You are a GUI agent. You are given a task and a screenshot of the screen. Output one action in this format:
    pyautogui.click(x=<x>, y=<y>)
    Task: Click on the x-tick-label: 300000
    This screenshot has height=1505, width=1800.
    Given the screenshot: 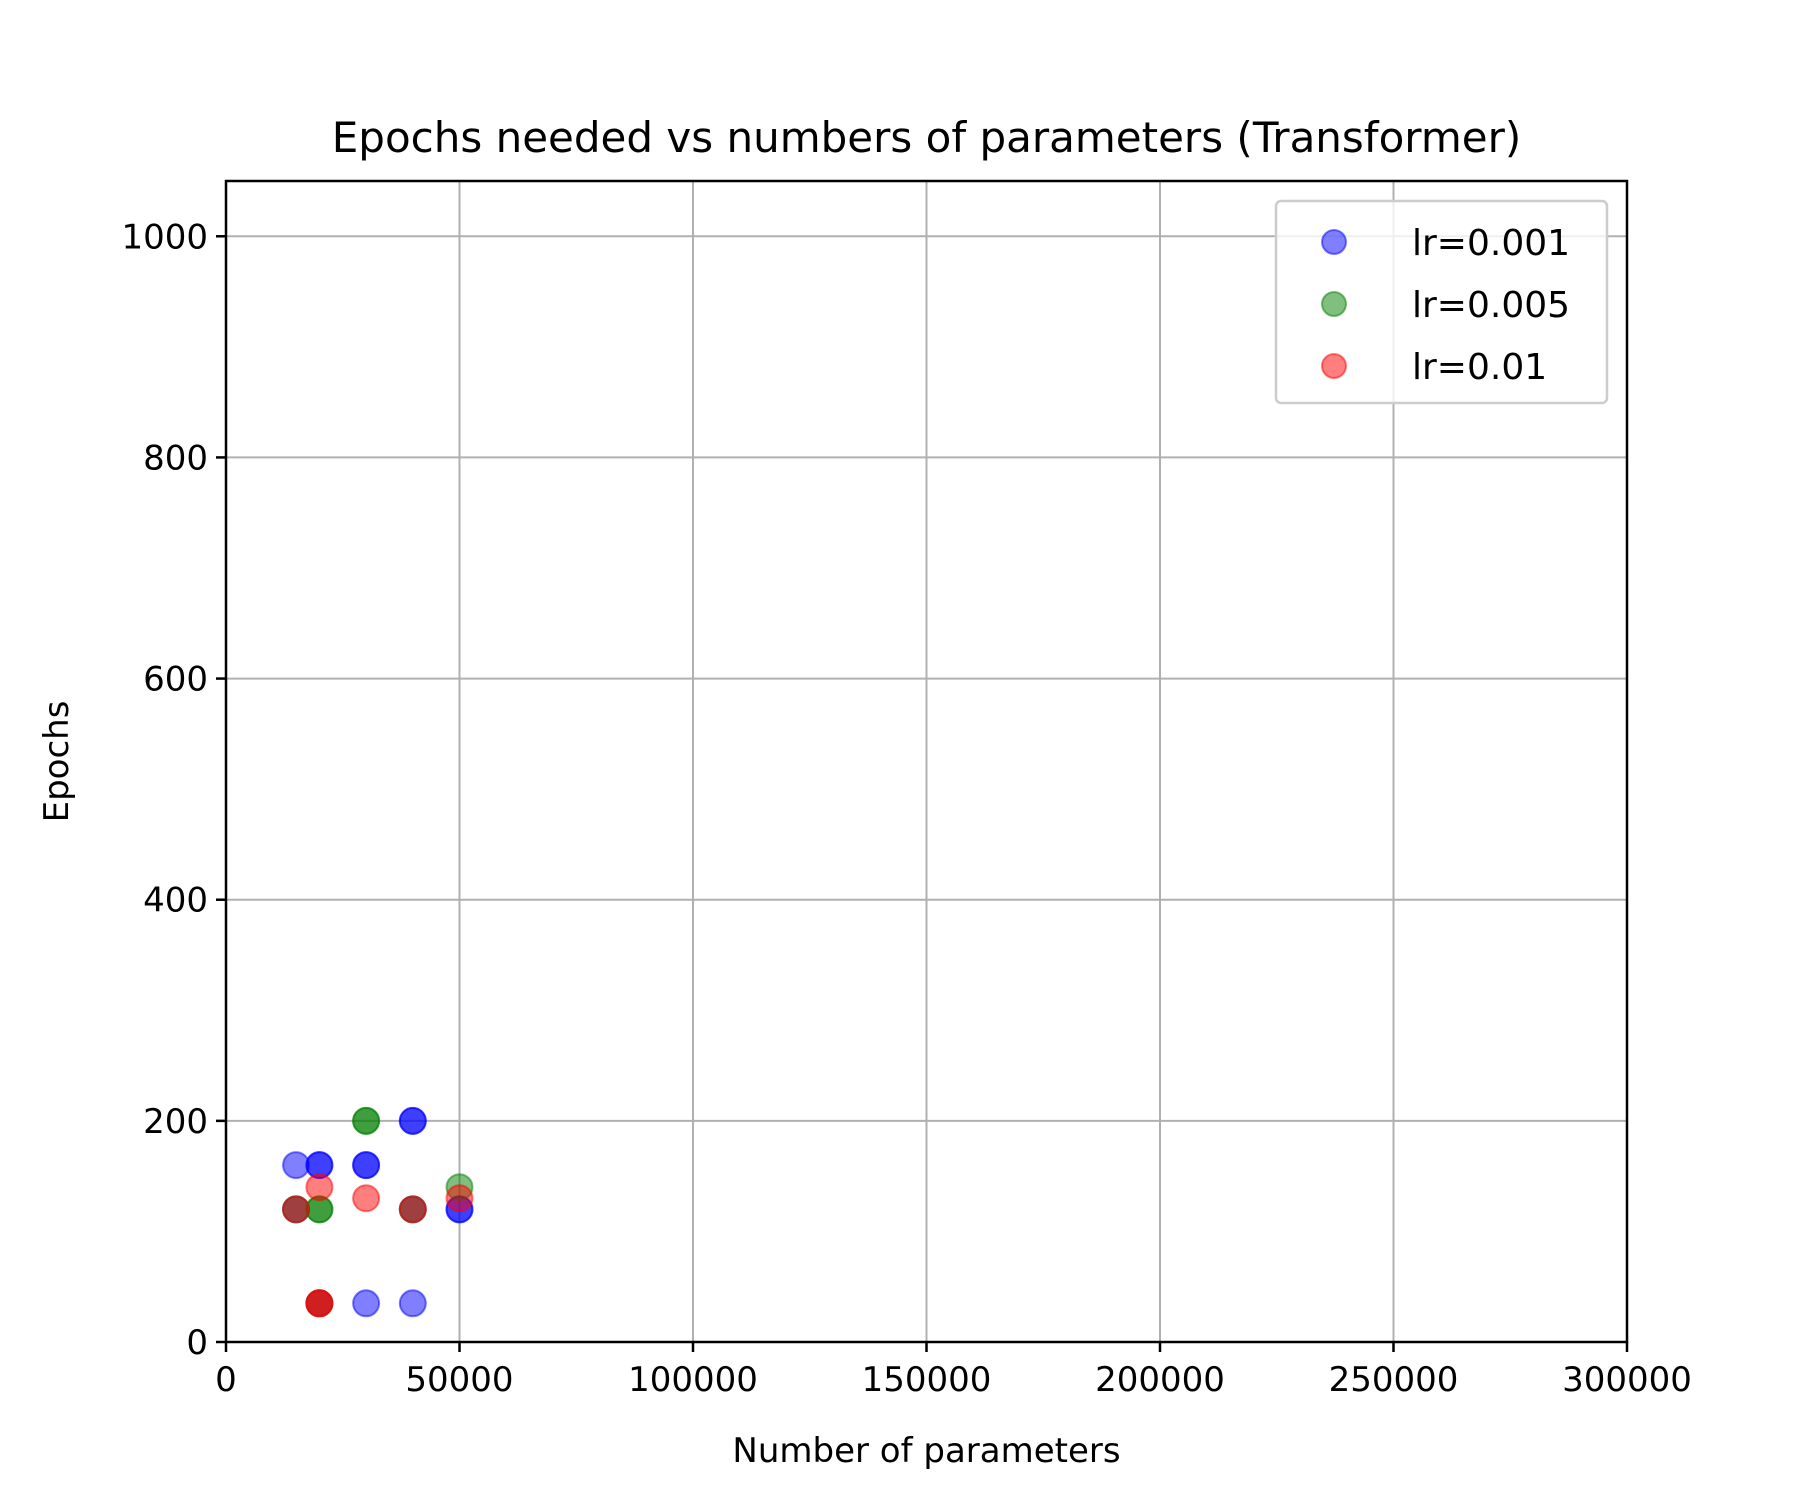 What is the action you would take?
    pyautogui.click(x=1627, y=1380)
    